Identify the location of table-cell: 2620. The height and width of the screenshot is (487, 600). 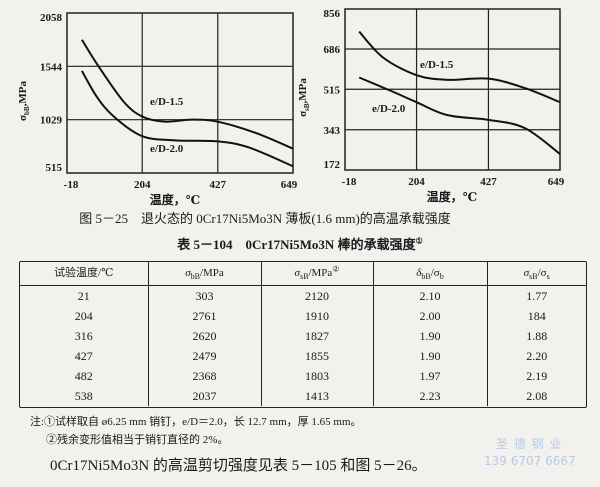
(204, 336).